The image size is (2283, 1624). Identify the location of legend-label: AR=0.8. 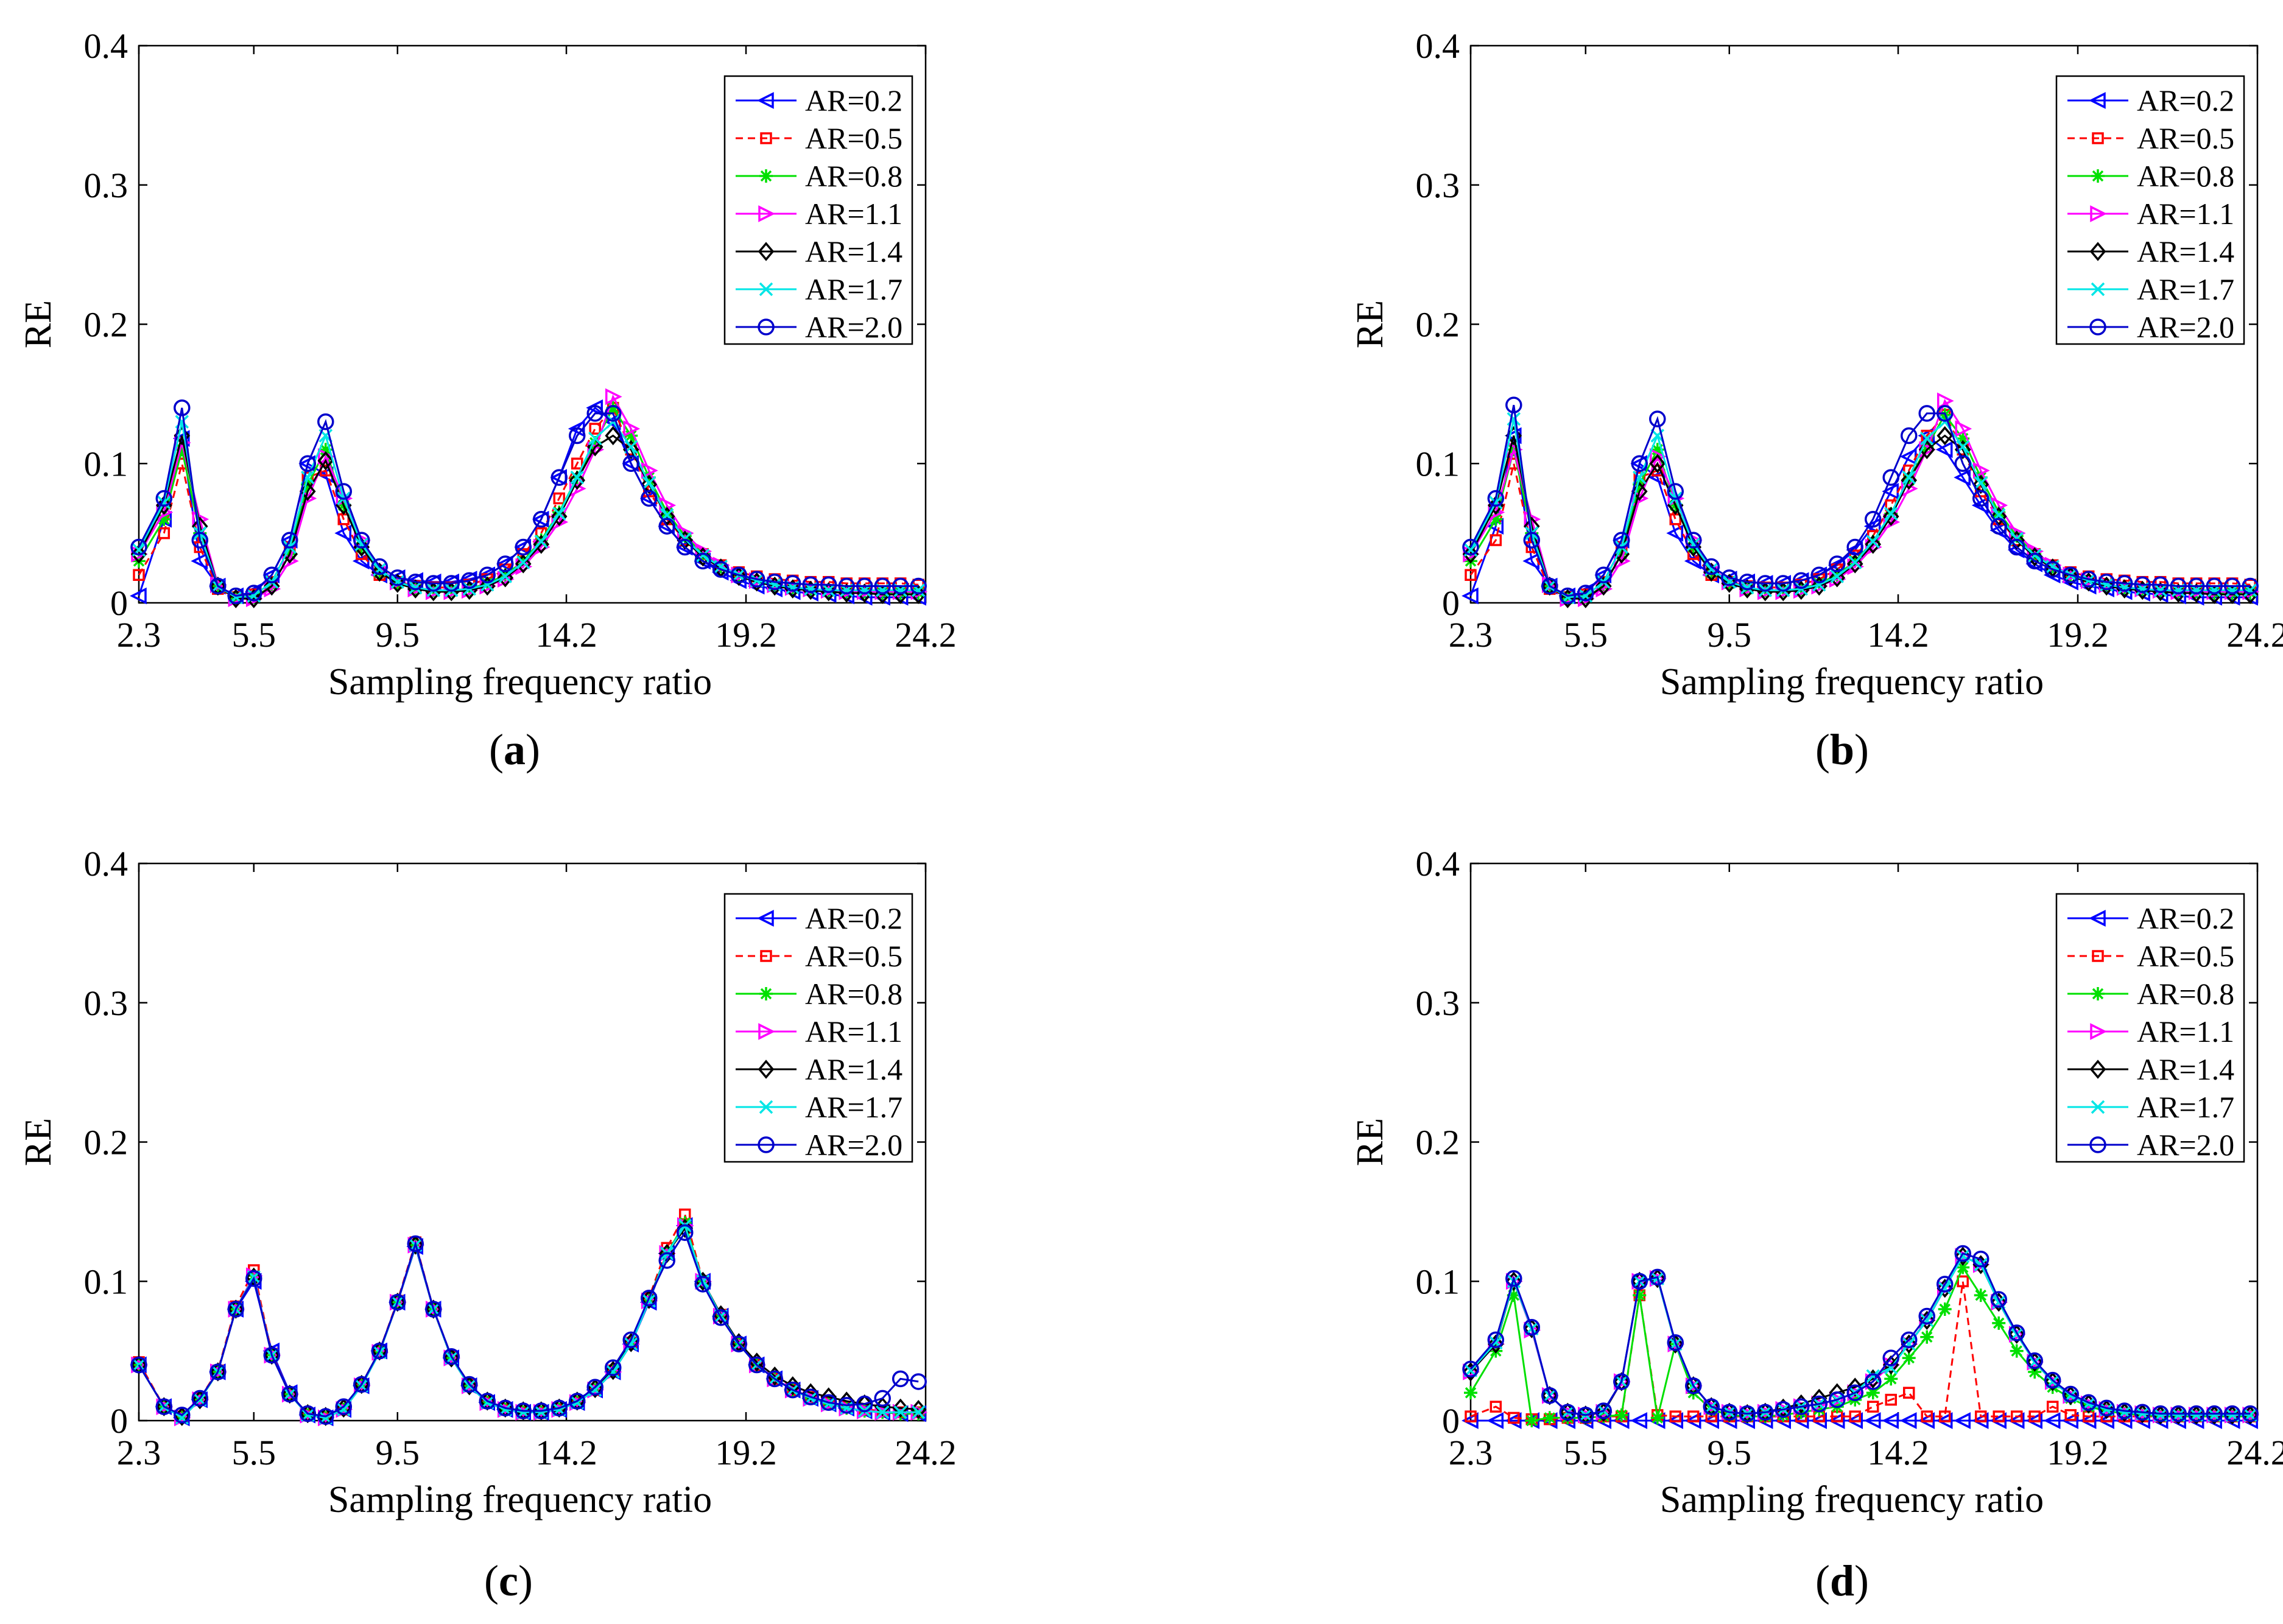
(2186, 176).